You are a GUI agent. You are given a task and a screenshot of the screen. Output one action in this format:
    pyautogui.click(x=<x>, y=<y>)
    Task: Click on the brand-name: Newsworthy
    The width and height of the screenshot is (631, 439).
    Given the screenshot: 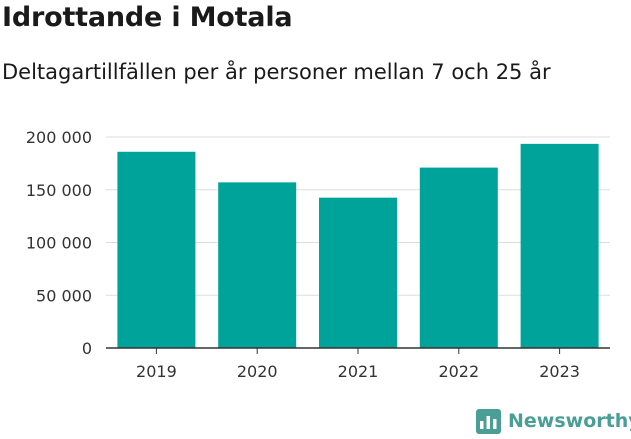 What is the action you would take?
    pyautogui.click(x=569, y=421)
    